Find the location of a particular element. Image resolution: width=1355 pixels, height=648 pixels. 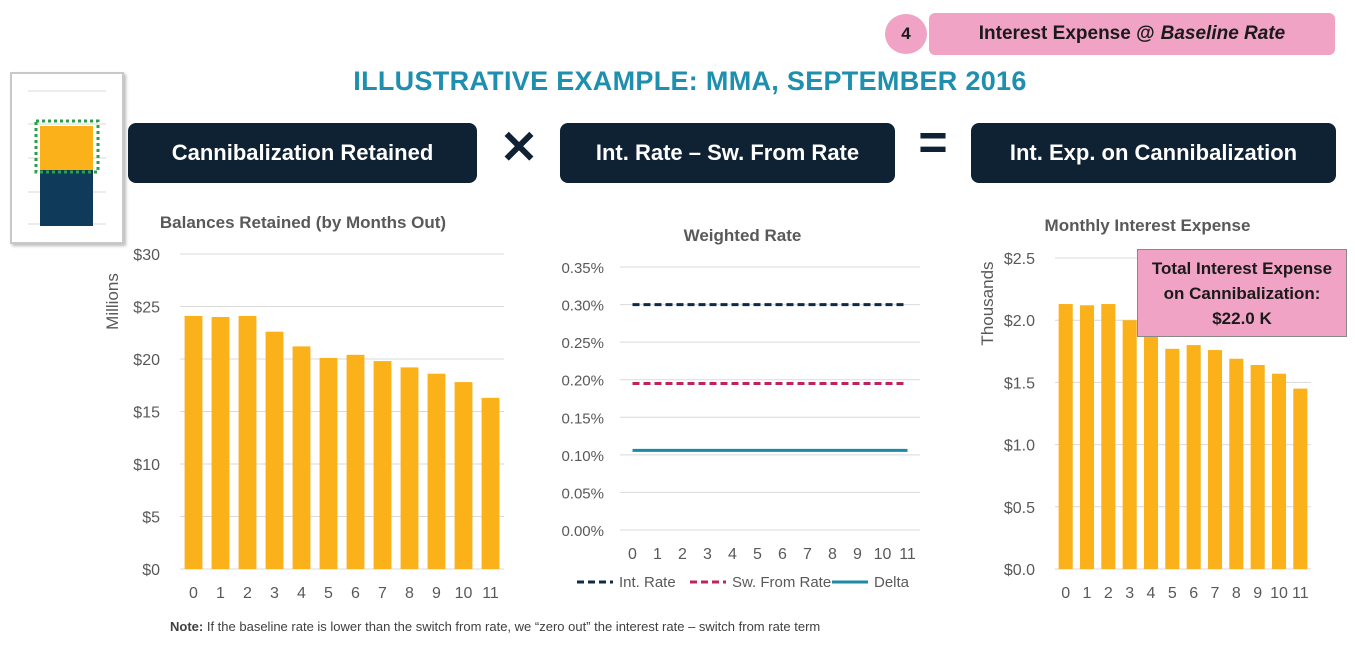

balances-xtick-label: 7 is located at coordinates (382, 593).